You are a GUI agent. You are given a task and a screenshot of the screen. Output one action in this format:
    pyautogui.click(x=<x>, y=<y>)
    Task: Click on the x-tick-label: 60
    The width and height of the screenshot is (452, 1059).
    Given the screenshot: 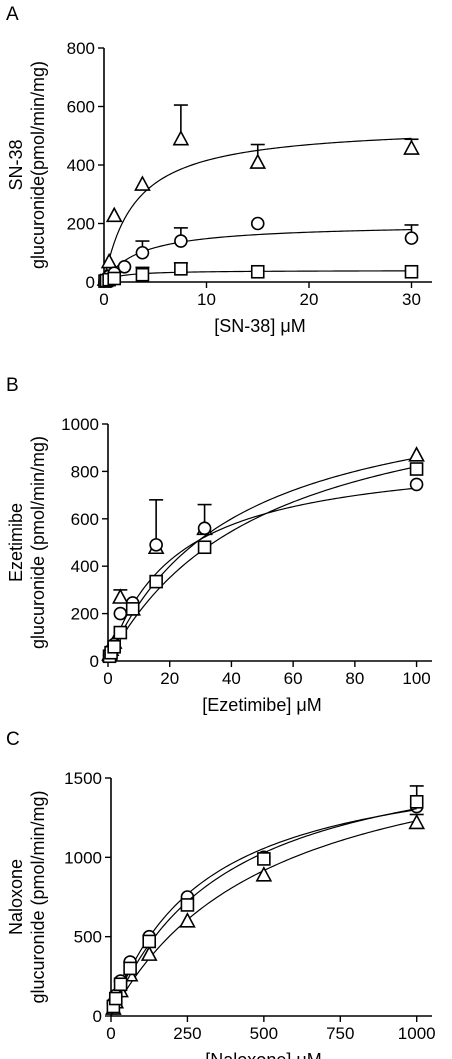 What is the action you would take?
    pyautogui.click(x=293, y=678)
    